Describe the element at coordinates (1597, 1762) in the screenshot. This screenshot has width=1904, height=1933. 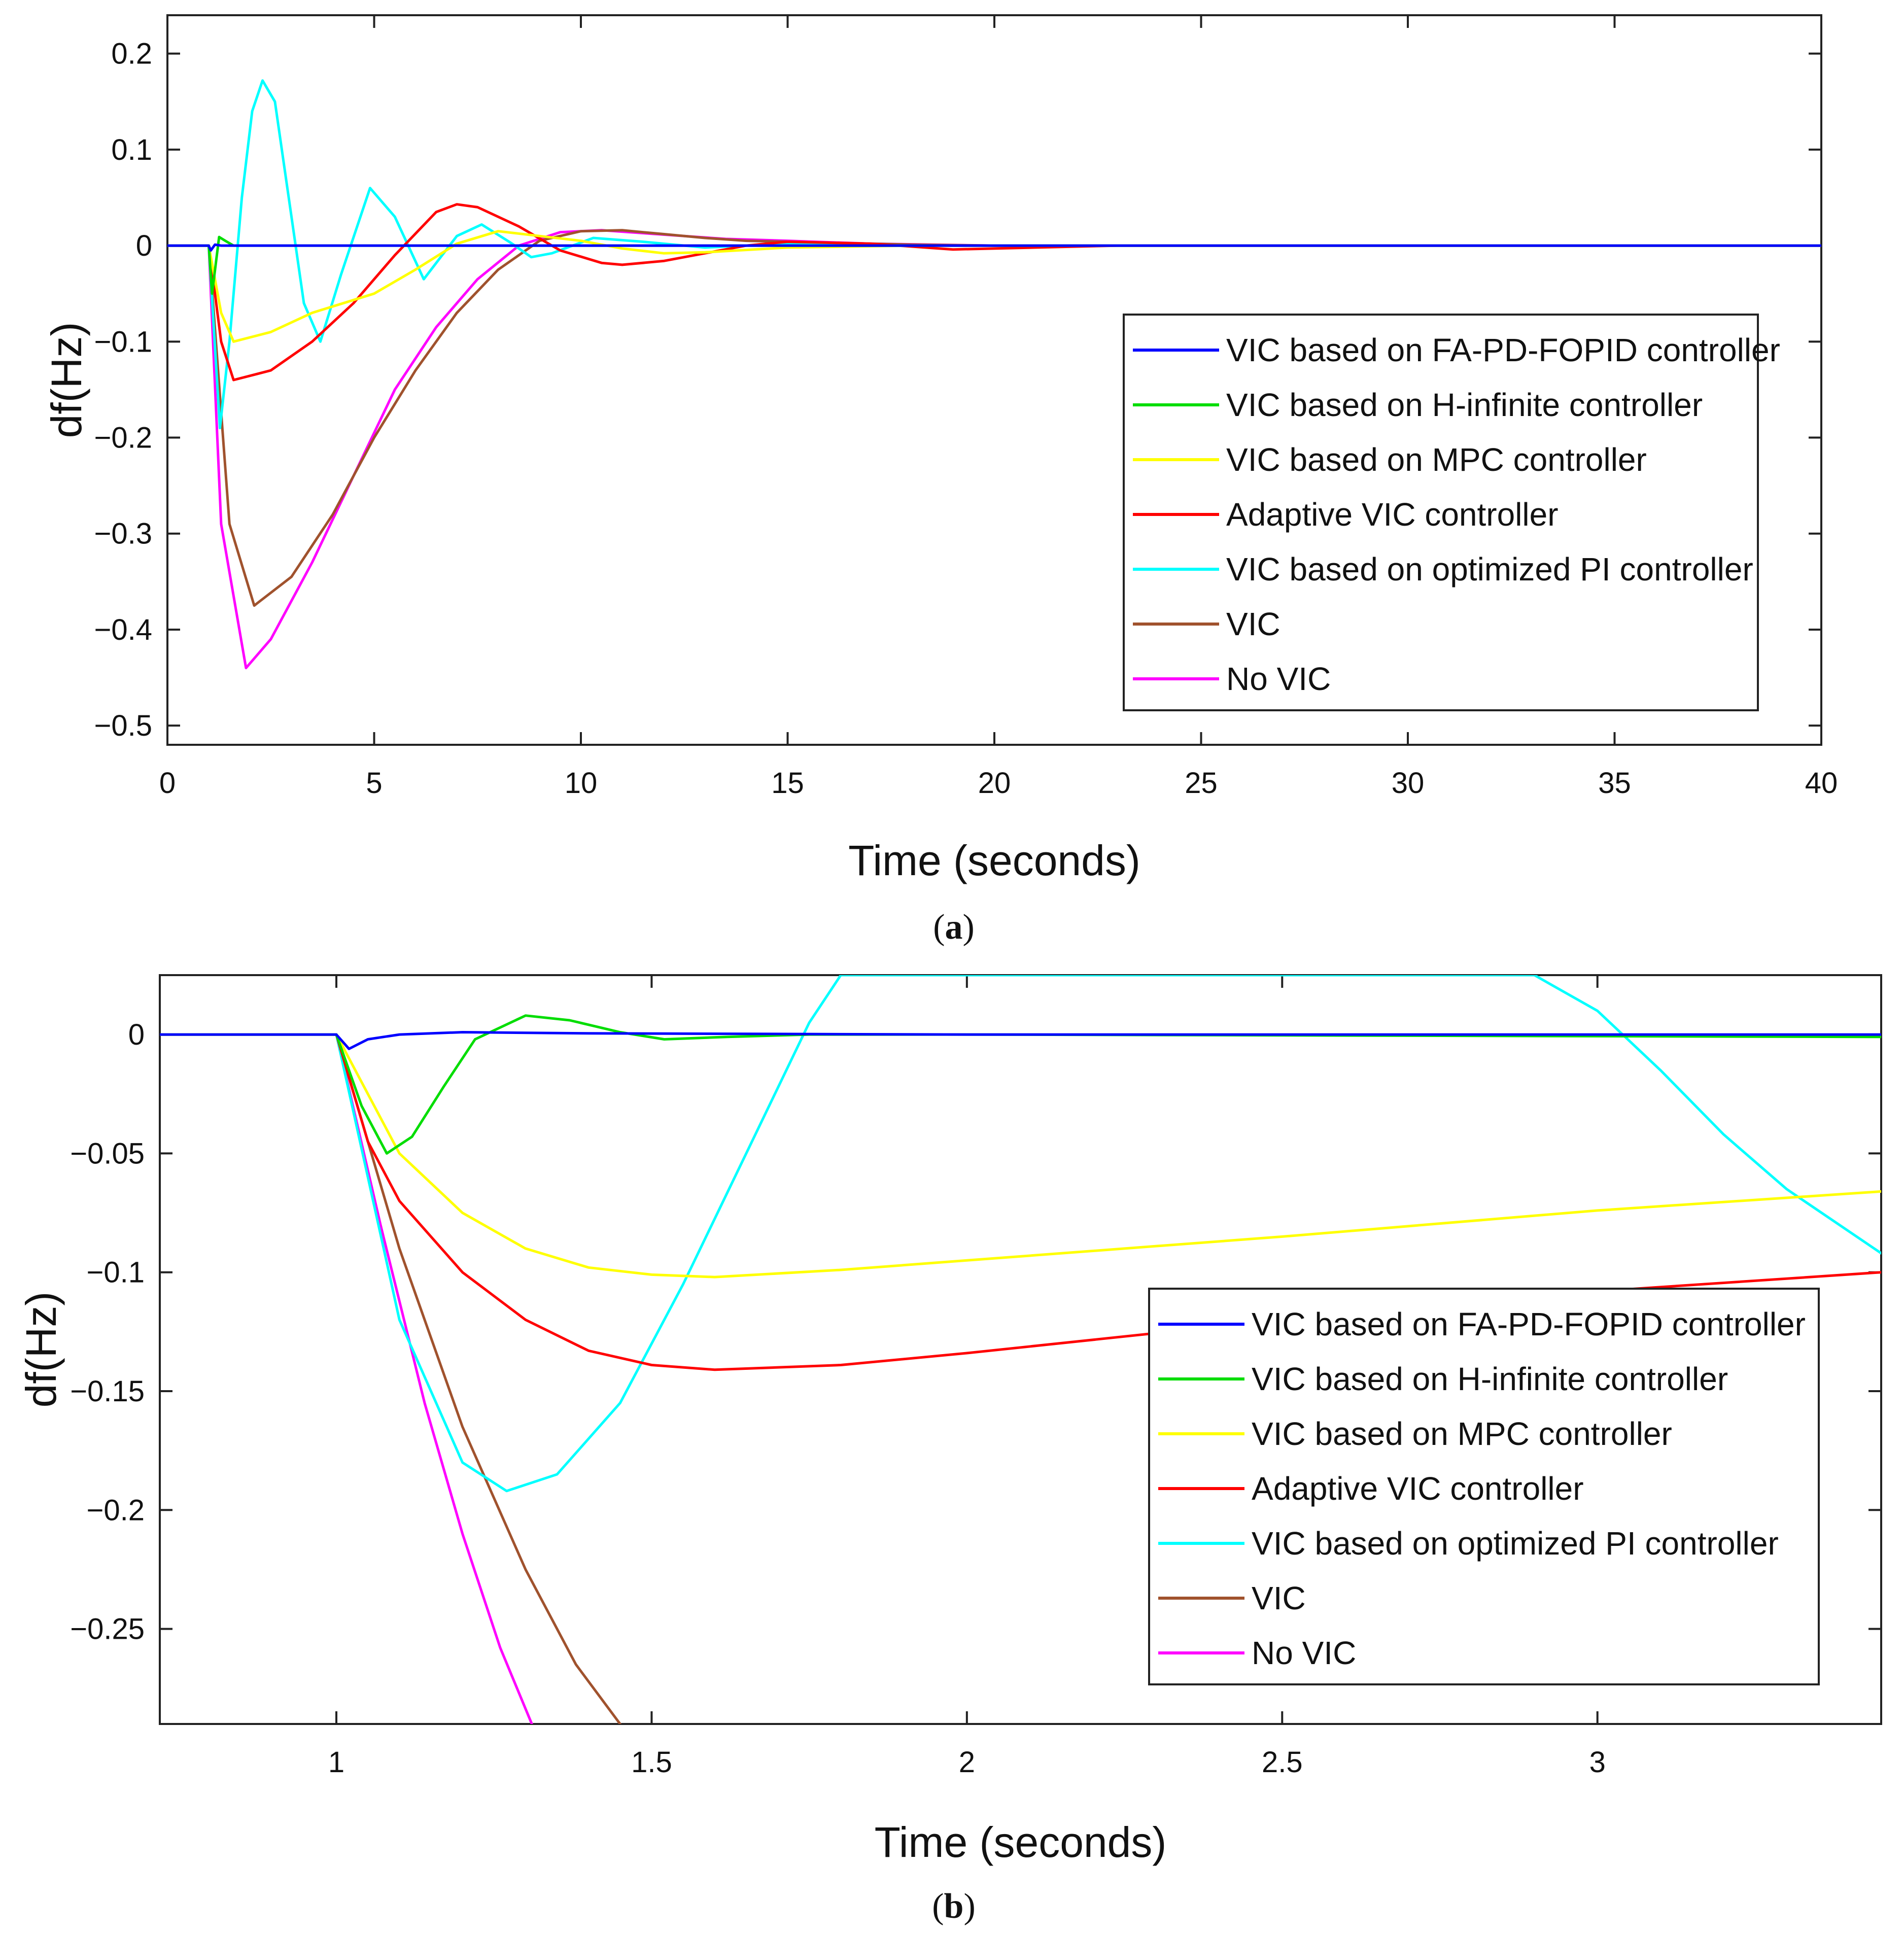
I see `panel-b-x-tick-label: 3` at that location.